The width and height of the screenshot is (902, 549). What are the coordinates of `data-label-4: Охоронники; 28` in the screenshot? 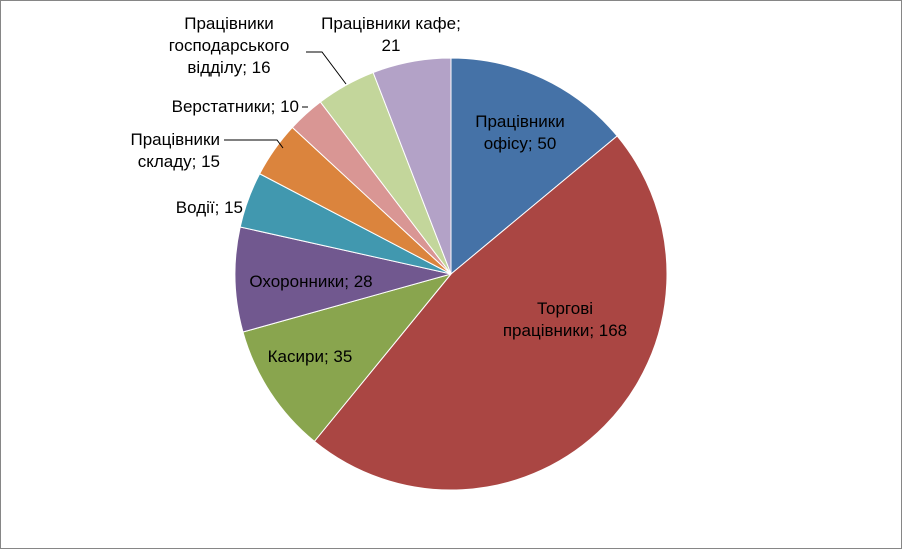 It's located at (310, 281).